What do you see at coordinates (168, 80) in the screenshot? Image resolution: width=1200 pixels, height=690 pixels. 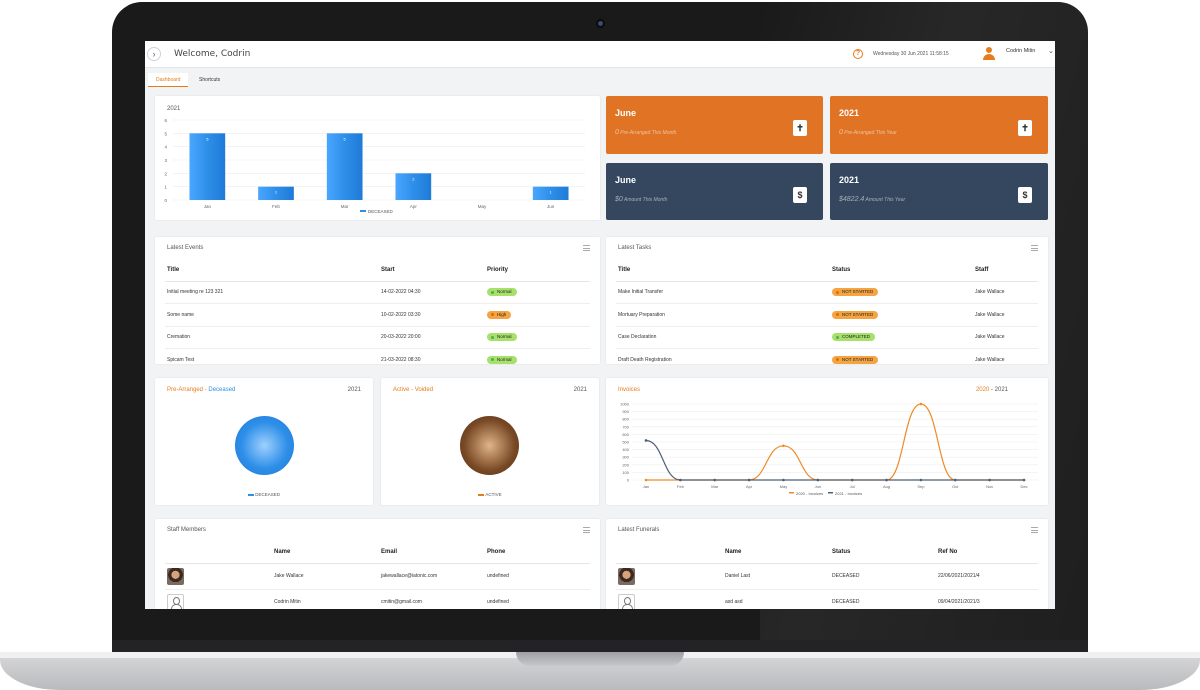 I see `tab-dashboard: Dashboard` at bounding box center [168, 80].